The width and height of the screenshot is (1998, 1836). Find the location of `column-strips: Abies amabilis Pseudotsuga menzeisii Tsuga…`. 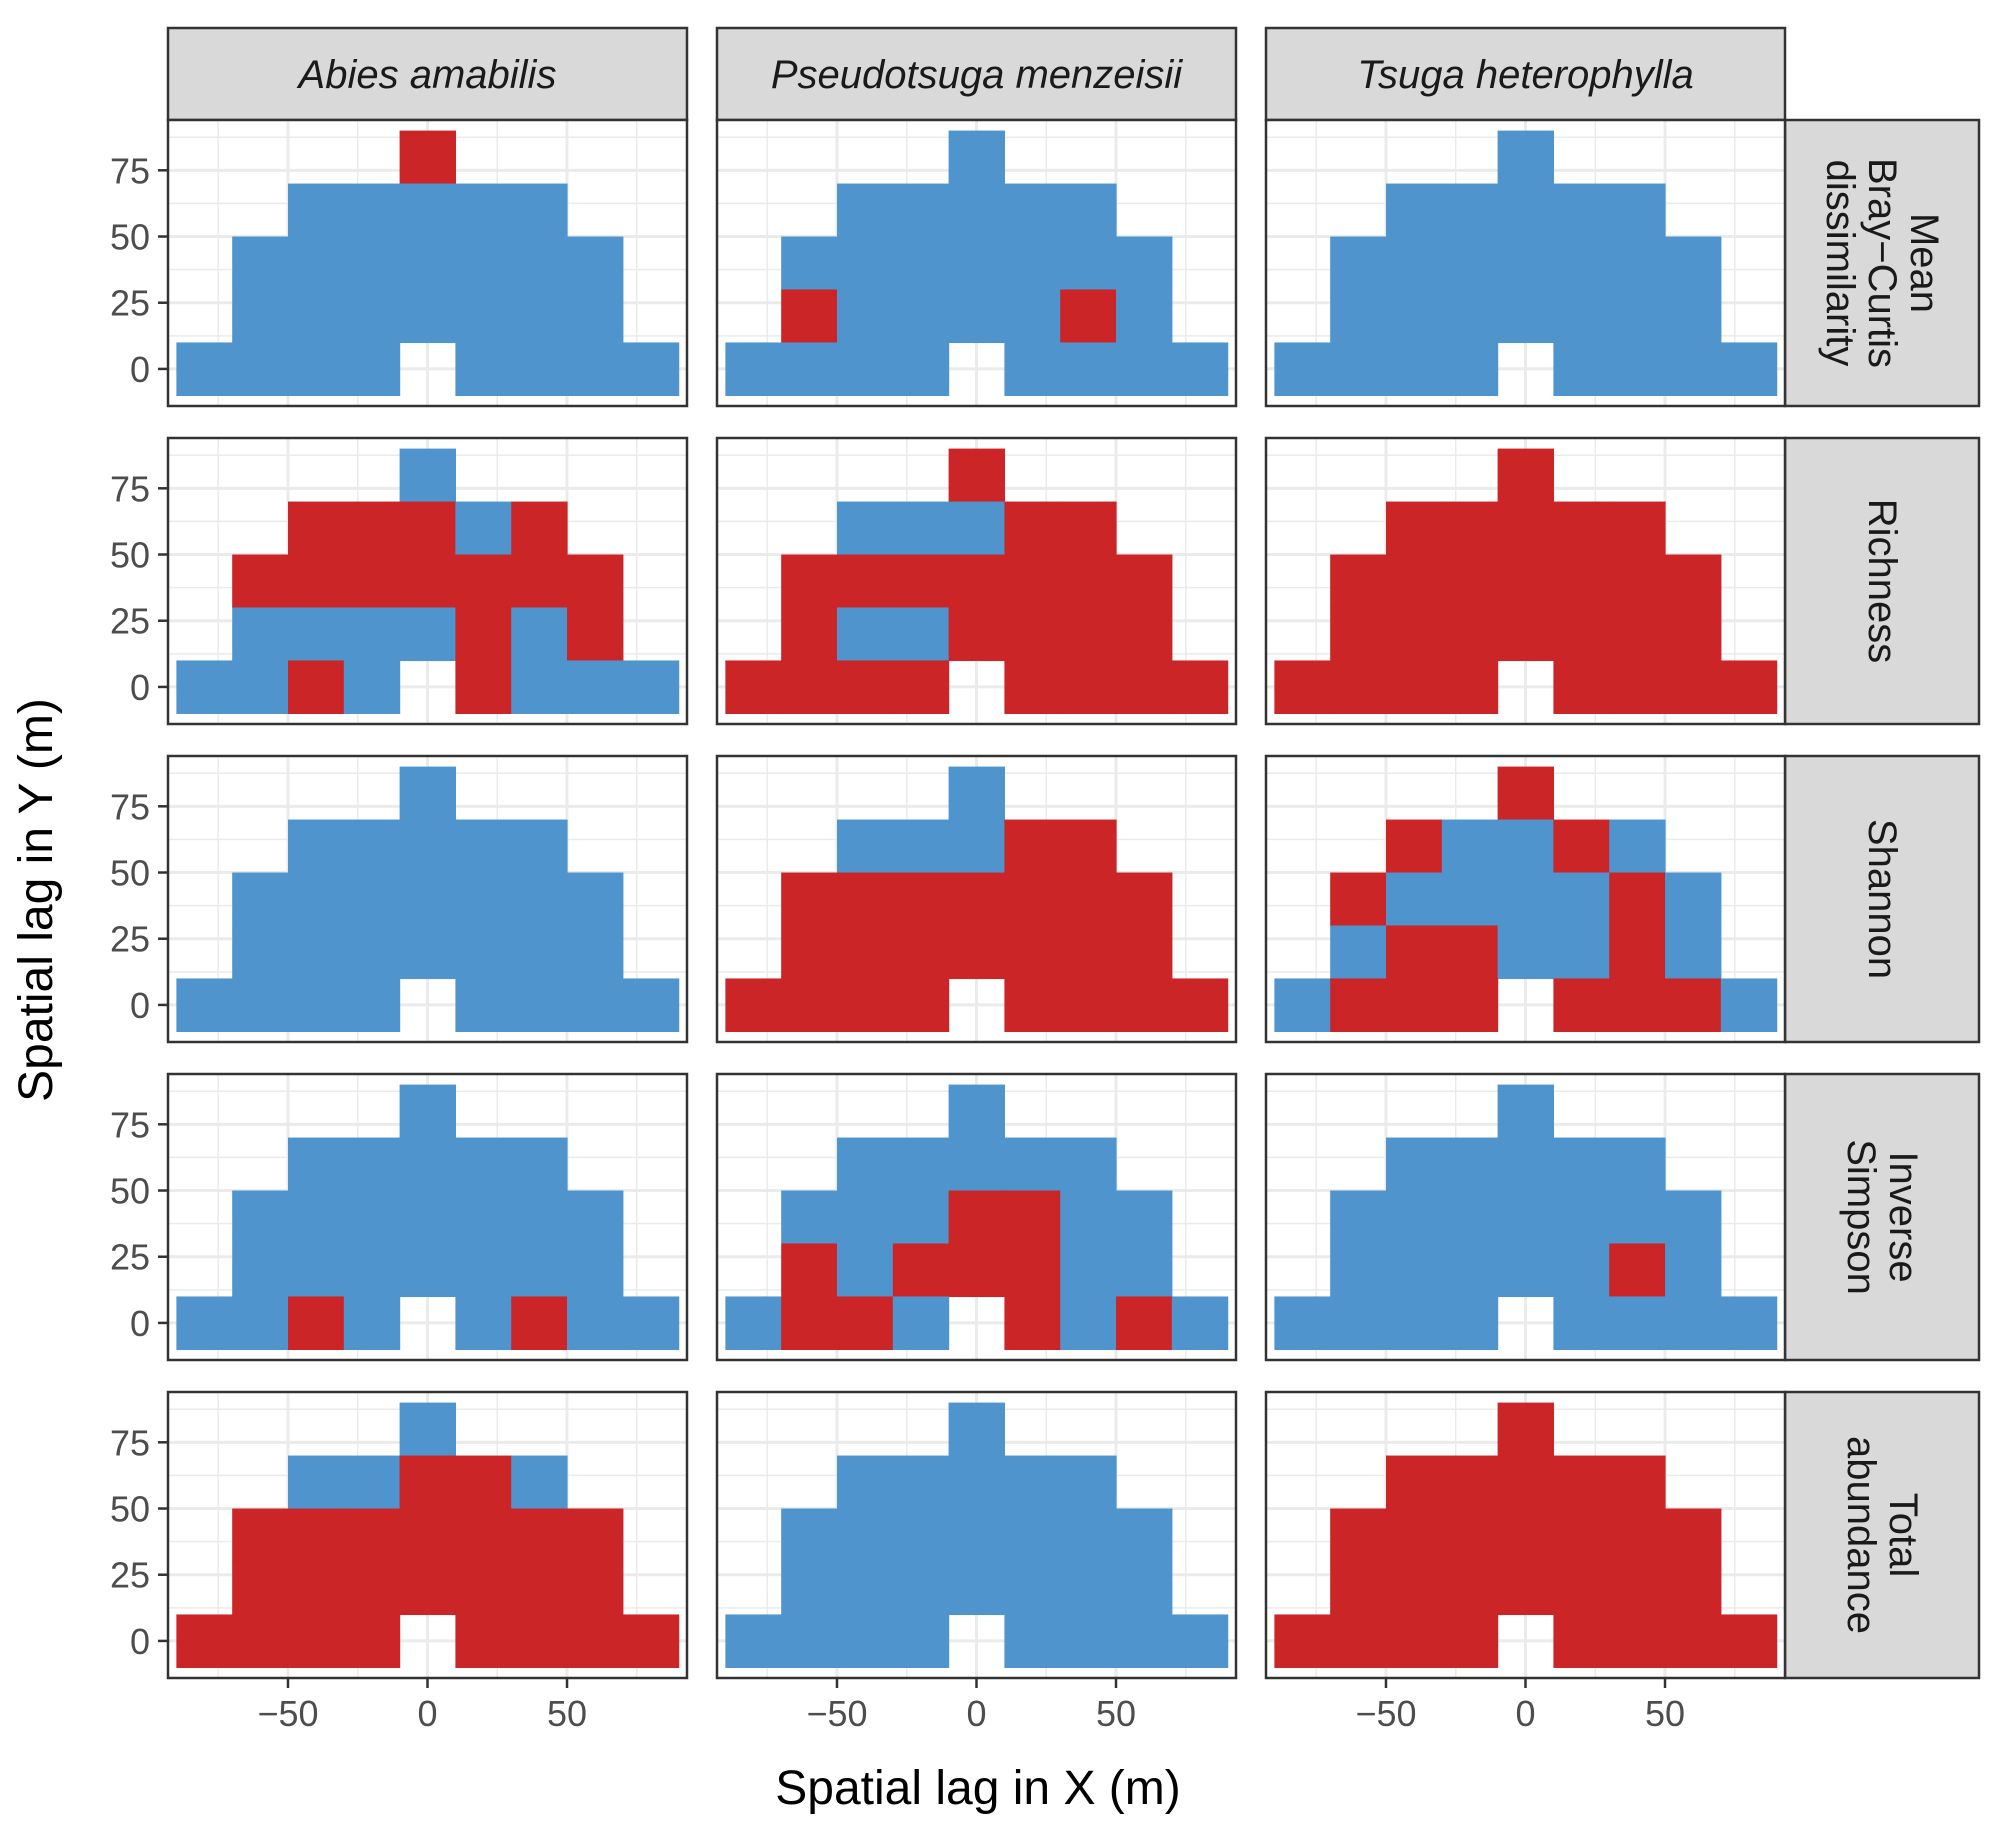

column-strips: Abies amabilis Pseudotsuga menzeisii Tsuga… is located at coordinates (976, 74).